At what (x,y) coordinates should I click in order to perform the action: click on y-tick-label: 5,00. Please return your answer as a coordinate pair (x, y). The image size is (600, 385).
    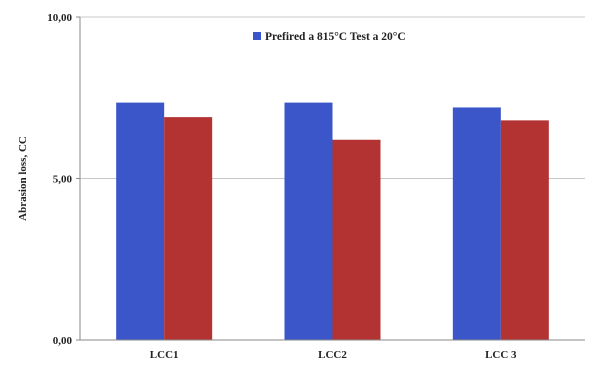
    Looking at the image, I should click on (63, 180).